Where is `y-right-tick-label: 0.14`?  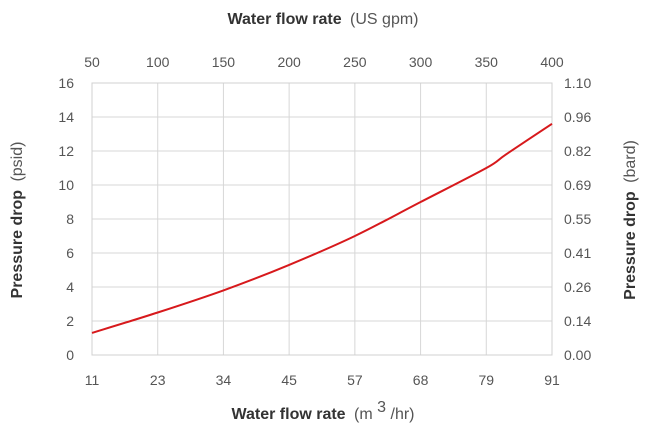 y-right-tick-label: 0.14 is located at coordinates (577, 321).